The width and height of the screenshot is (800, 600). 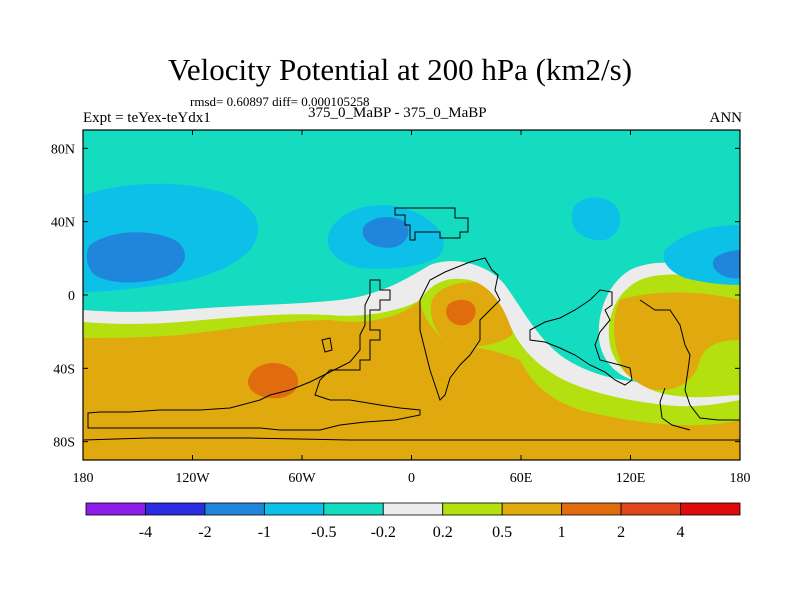 I want to click on y-tick-label: 80N, so click(x=63, y=149).